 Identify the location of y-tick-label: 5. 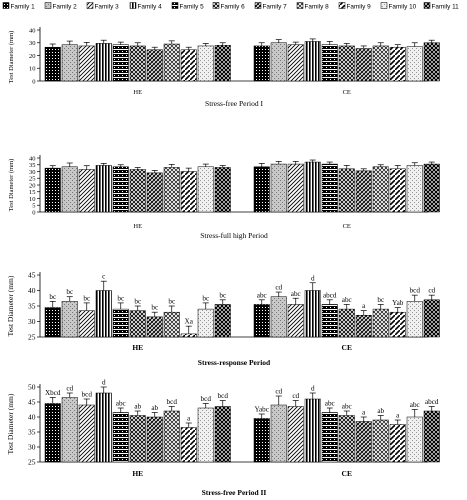
(33, 206).